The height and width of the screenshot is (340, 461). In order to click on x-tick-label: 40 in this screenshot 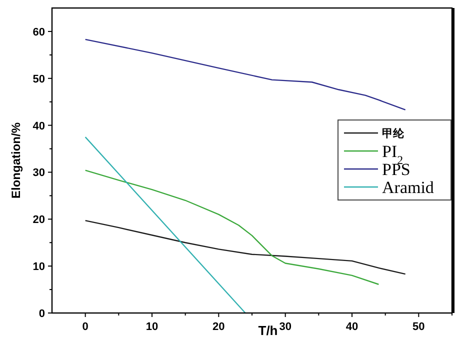, I will do `click(352, 327)`.